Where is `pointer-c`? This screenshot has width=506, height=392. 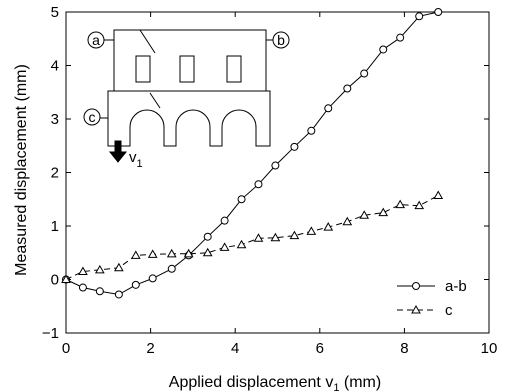 pointer-c is located at coordinates (155, 100).